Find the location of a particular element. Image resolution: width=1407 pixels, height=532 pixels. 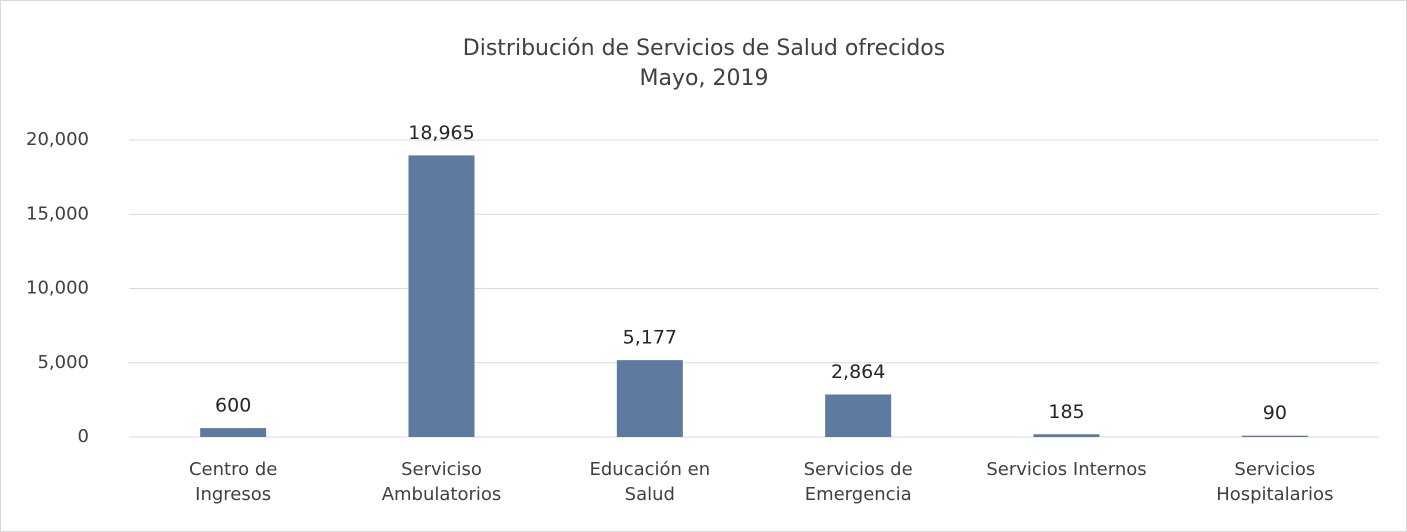

x-tick-label: Servicios Hospitalarios is located at coordinates (1275, 482).